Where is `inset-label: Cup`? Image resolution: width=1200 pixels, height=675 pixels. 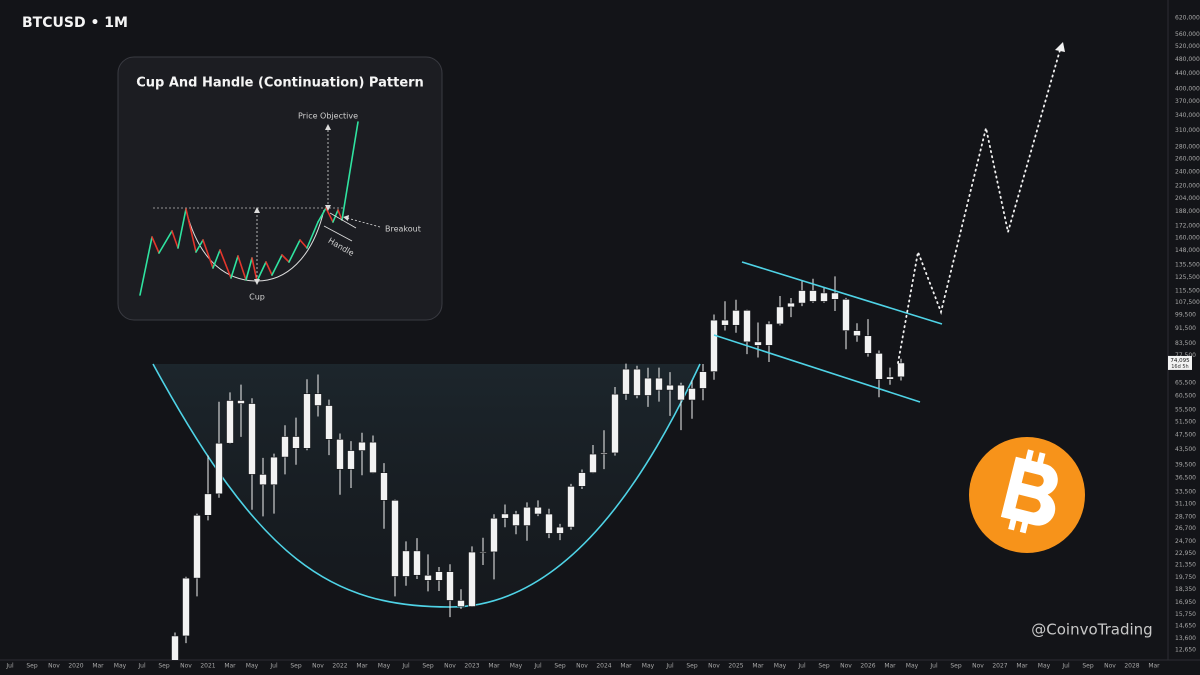 inset-label: Cup is located at coordinates (257, 297).